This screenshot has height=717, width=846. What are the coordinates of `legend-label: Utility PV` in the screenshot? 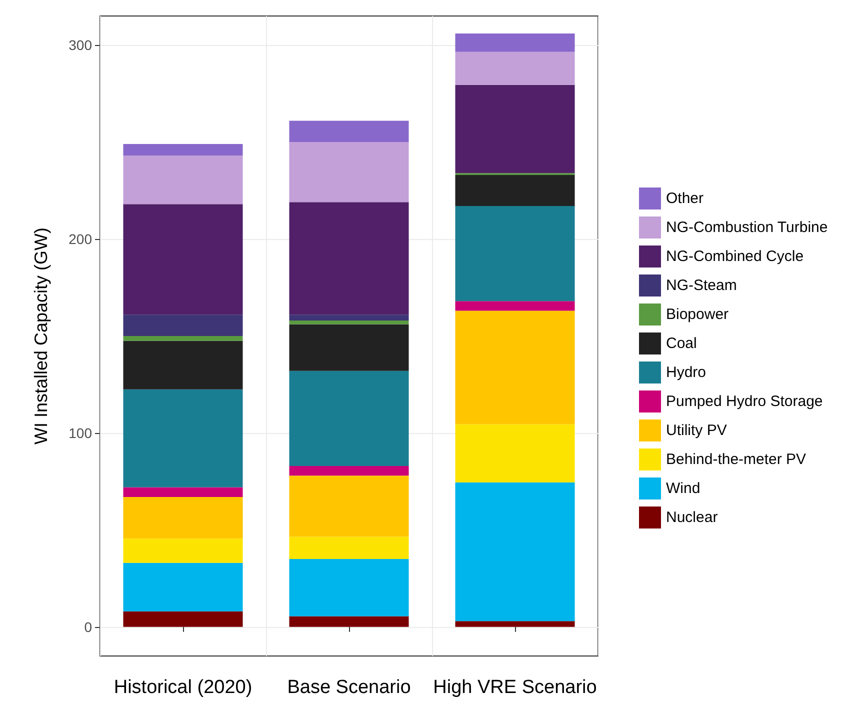 It's located at (696, 430).